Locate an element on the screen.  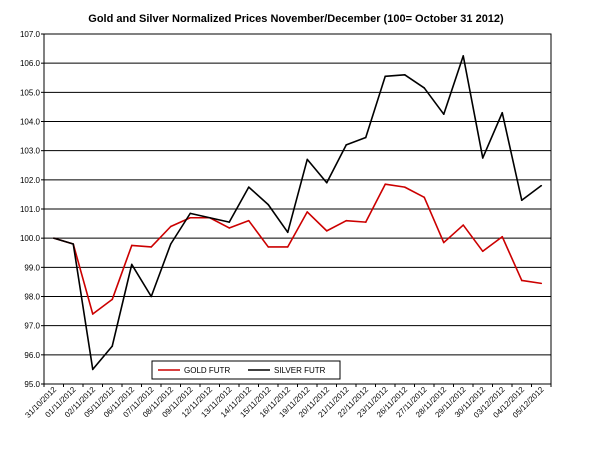
y-tick-label: 96.0 is located at coordinates (32, 355).